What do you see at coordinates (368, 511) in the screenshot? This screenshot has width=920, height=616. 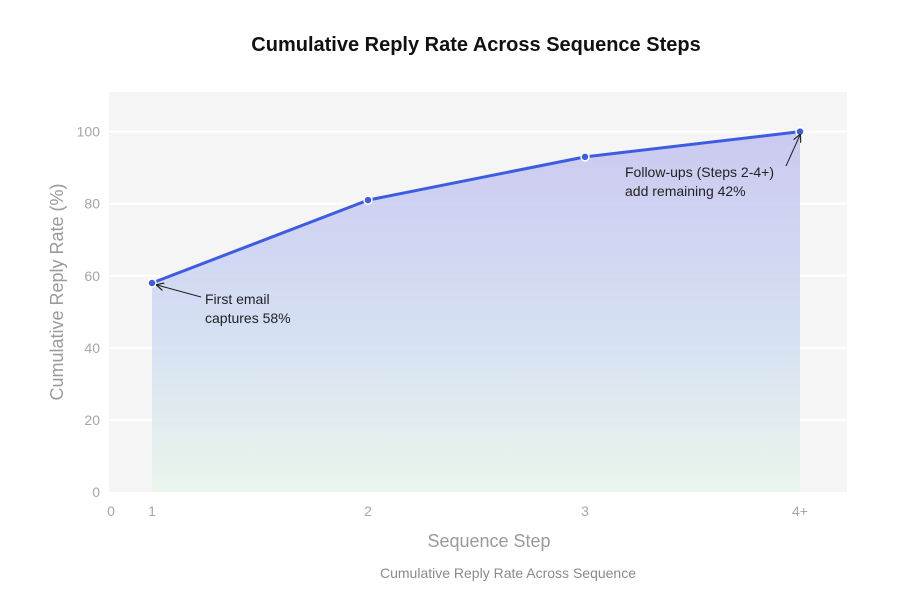 I see `x-tick-label: 2` at bounding box center [368, 511].